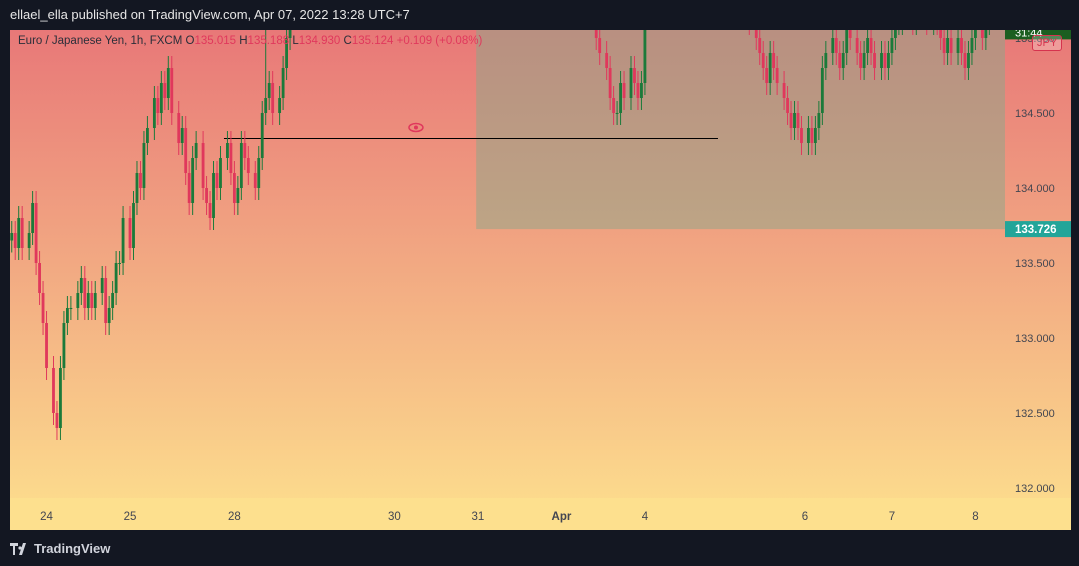 The image size is (1079, 566). Describe the element at coordinates (372, 41) in the screenshot. I see `close-value: 135.124` at that location.